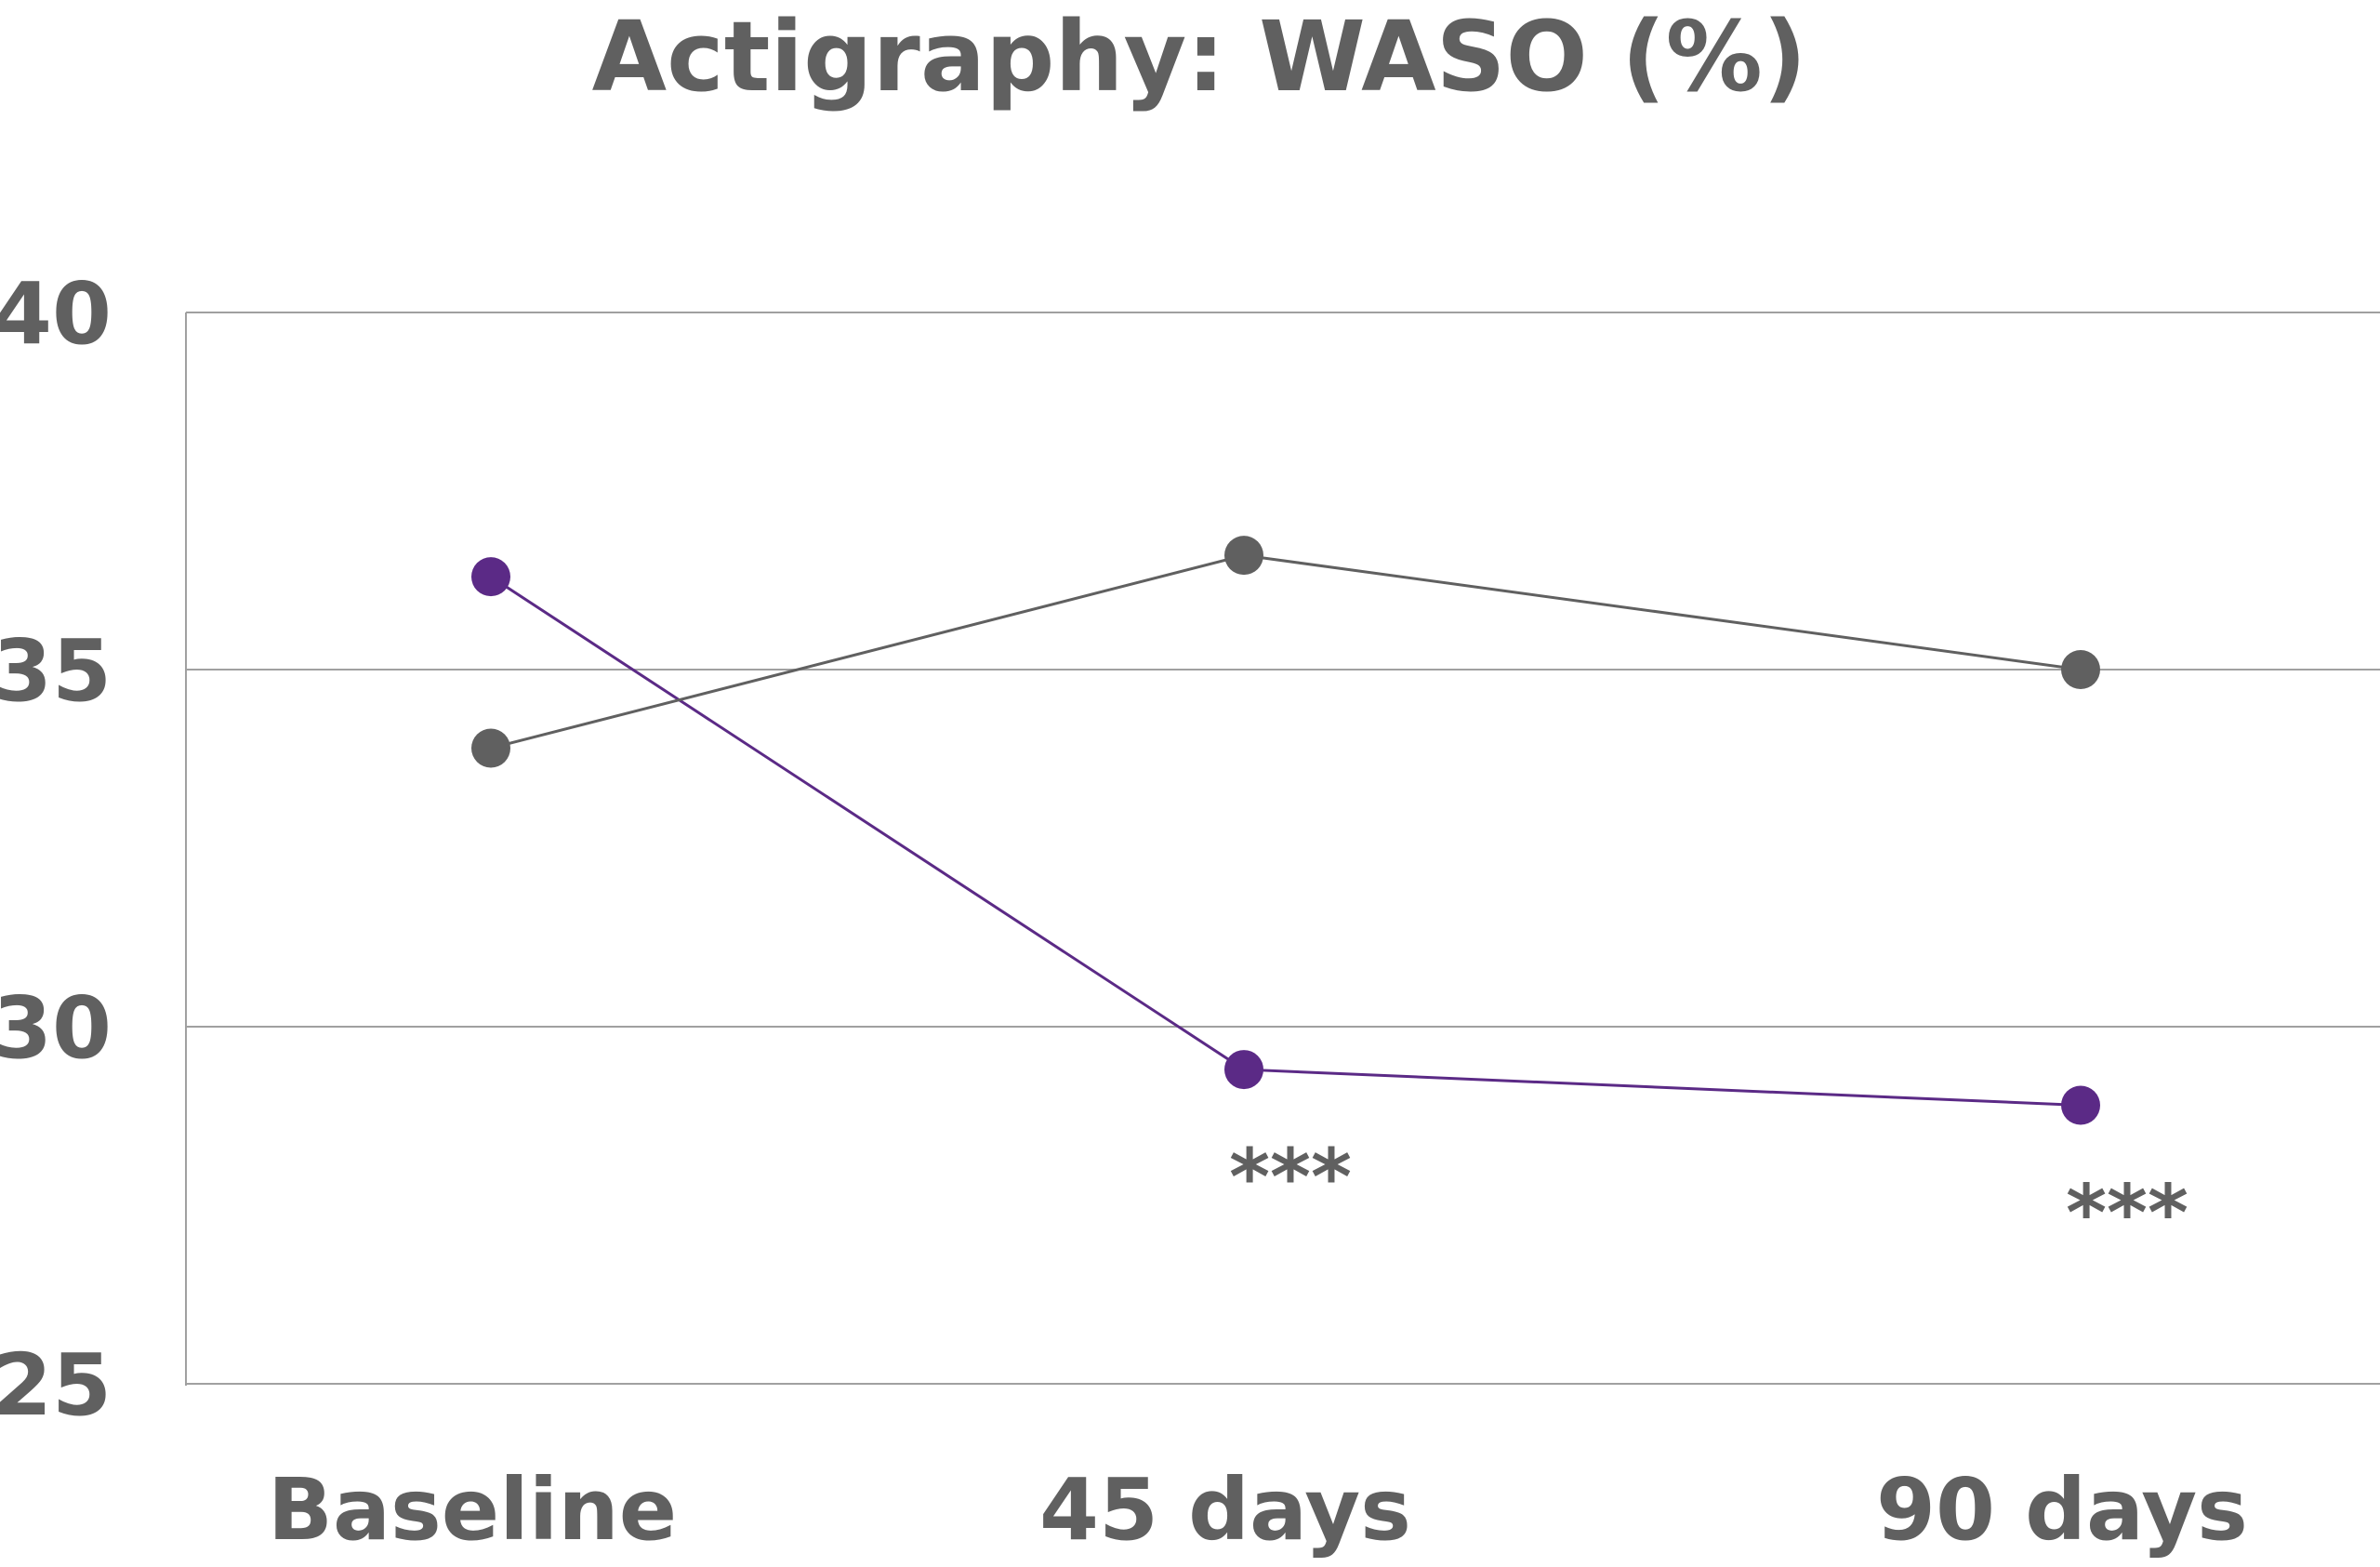  I want to click on significance-annotations: *** ***, so click(1708, 1195).